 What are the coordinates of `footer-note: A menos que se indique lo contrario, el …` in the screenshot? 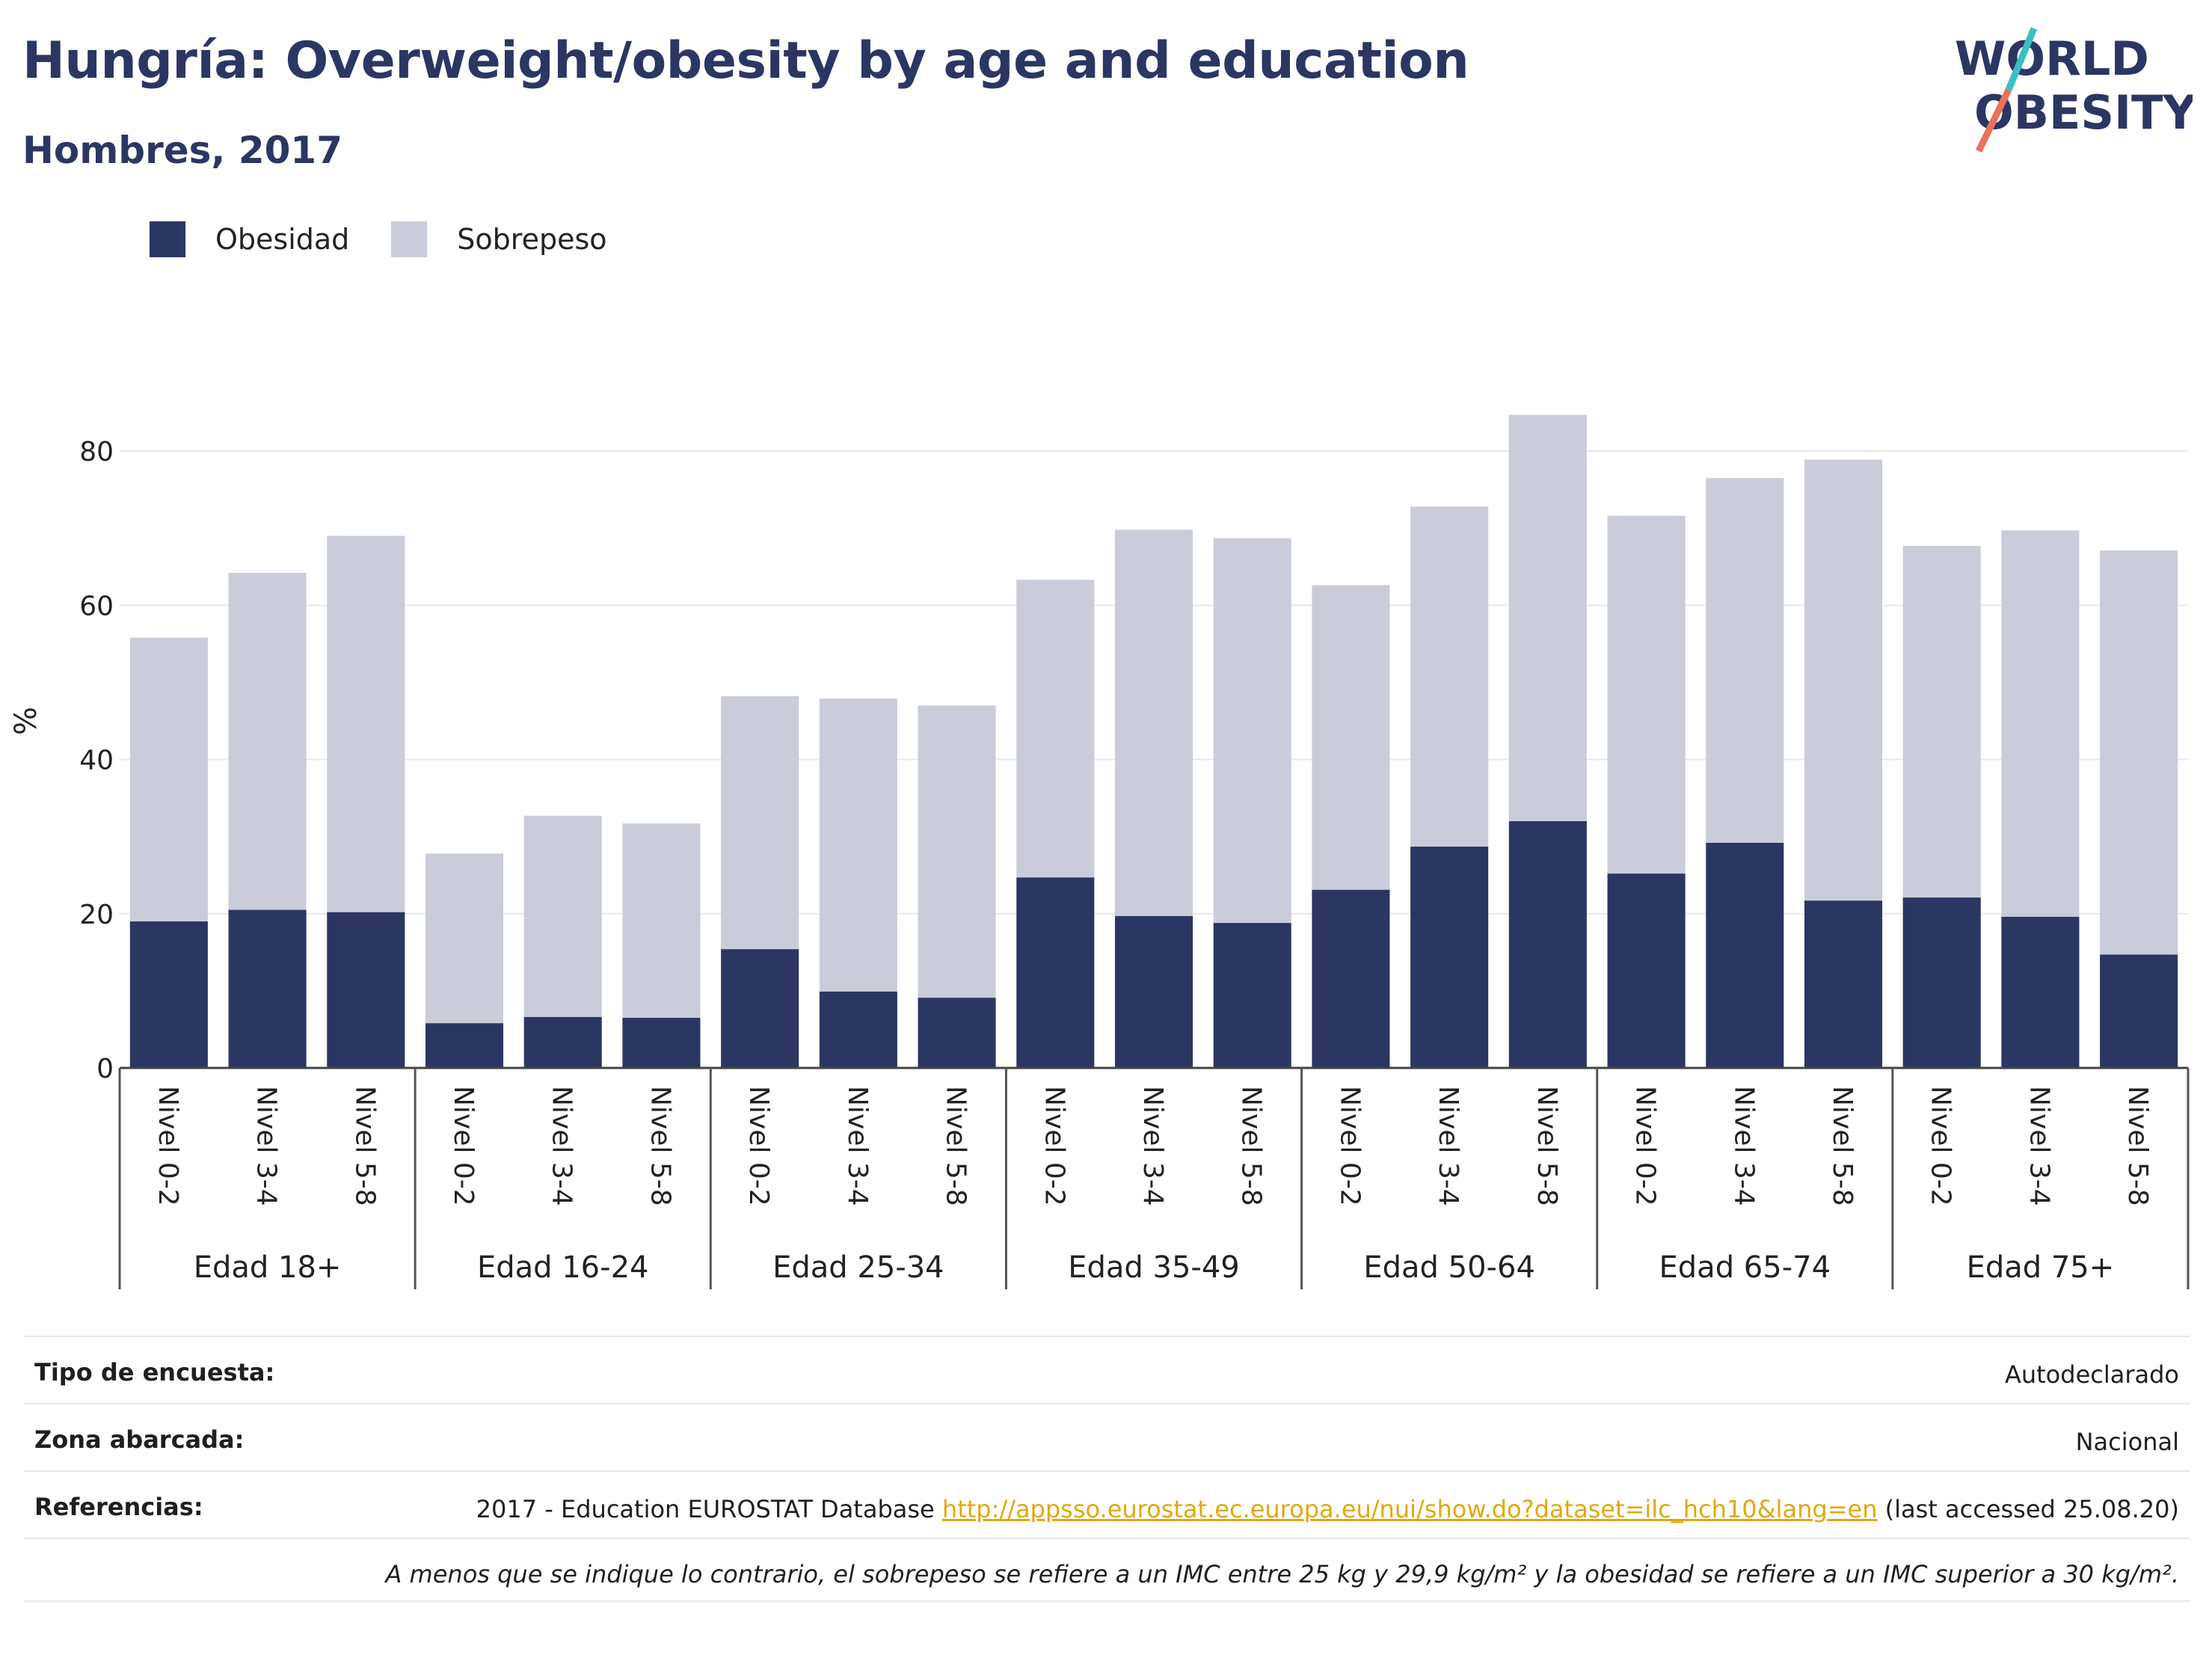 It's located at (1107, 1570).